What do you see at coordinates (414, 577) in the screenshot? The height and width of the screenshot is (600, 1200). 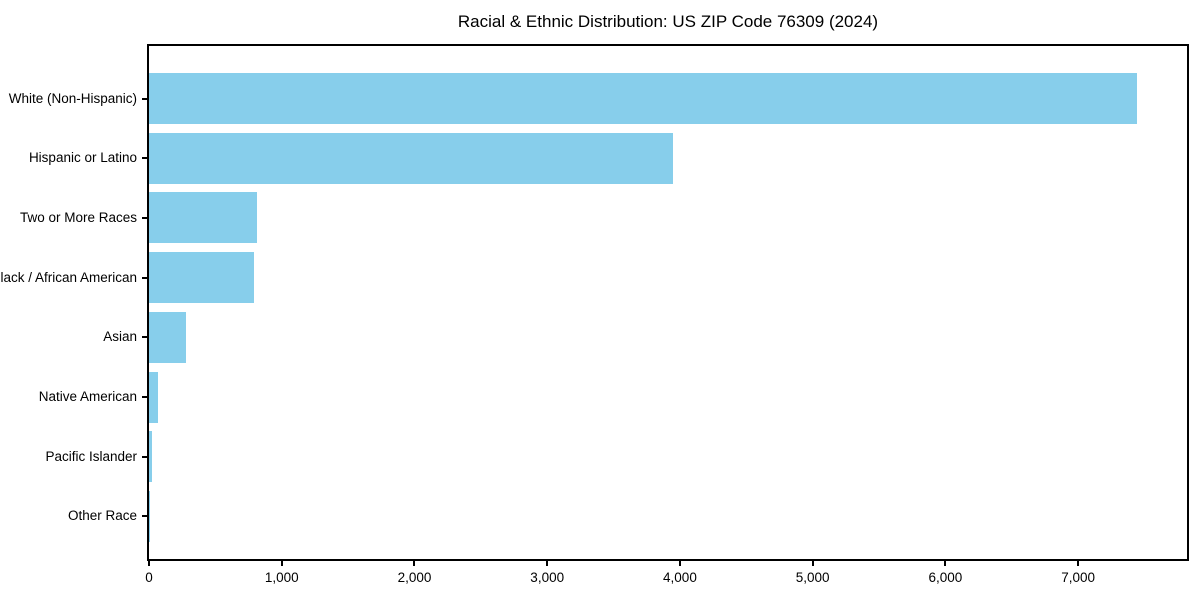 I see `x-axis-tick-label: 2,000` at bounding box center [414, 577].